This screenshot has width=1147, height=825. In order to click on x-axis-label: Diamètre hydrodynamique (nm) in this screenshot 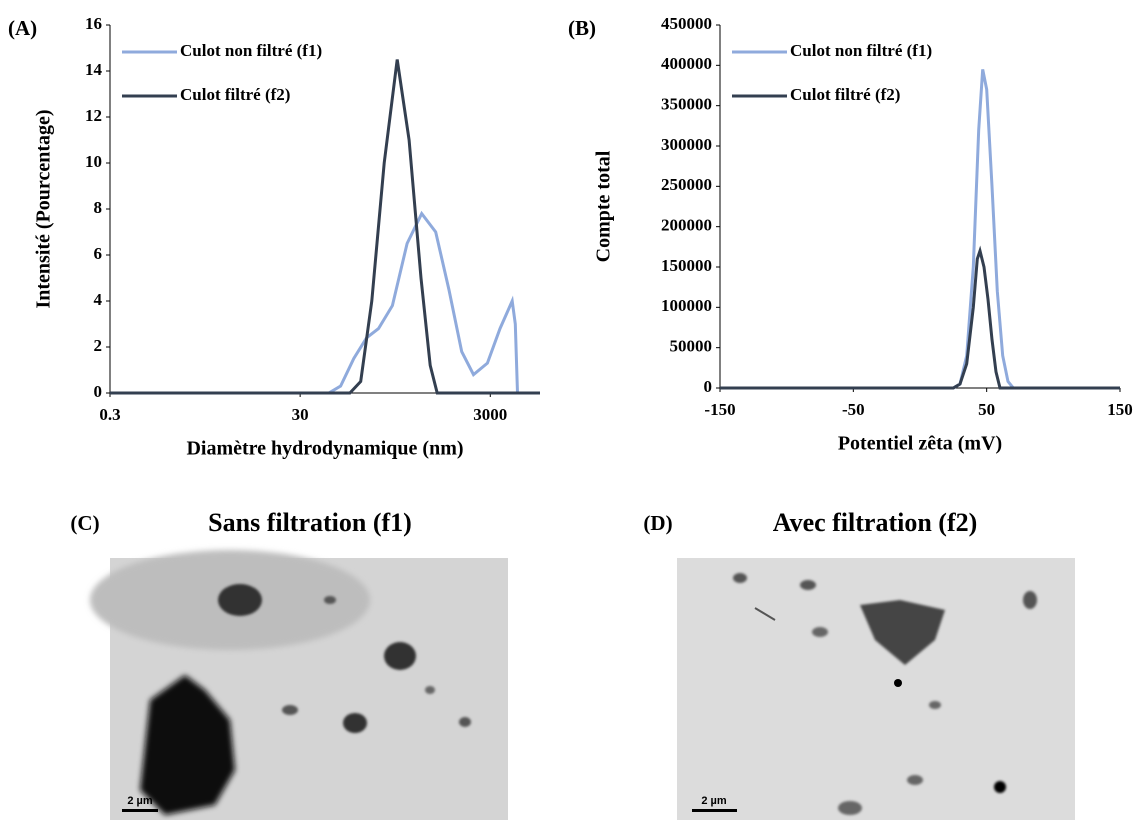, I will do `click(324, 449)`.